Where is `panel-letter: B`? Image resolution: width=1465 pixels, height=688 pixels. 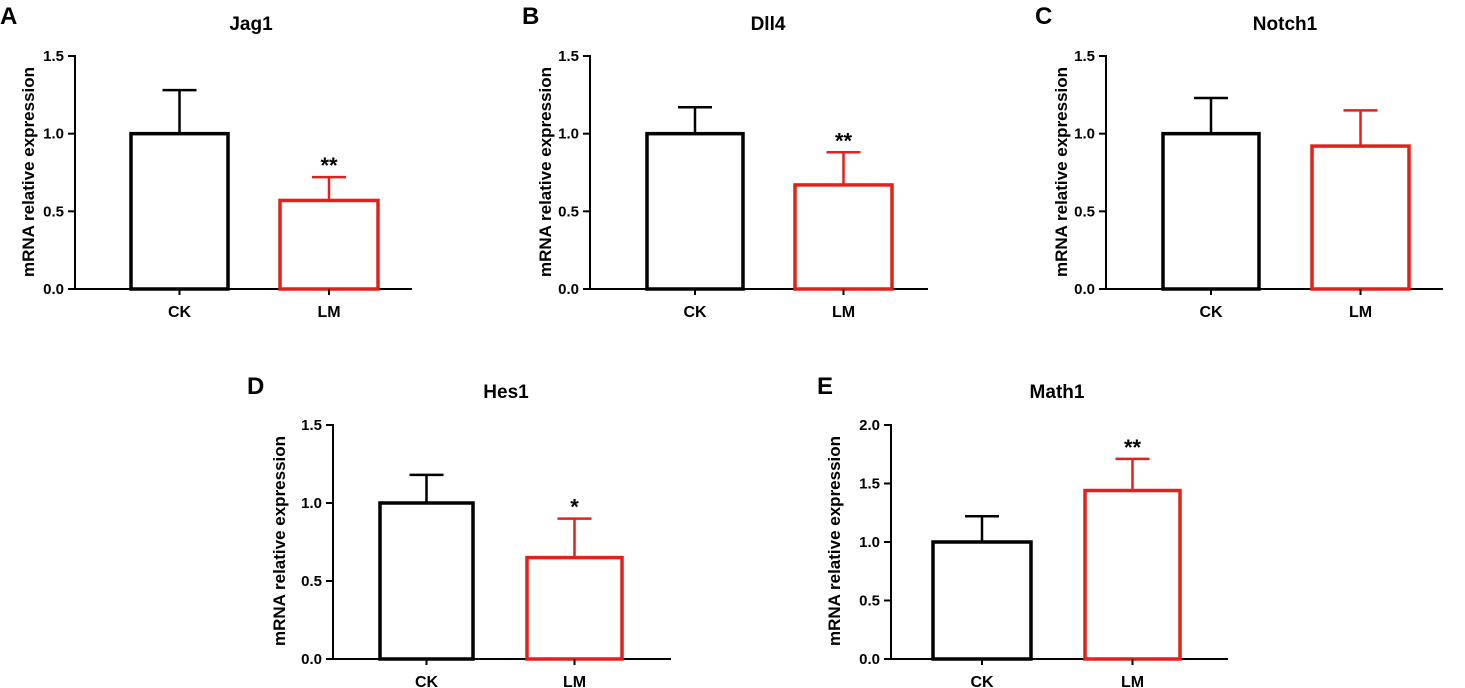
panel-letter: B is located at coordinates (530, 16).